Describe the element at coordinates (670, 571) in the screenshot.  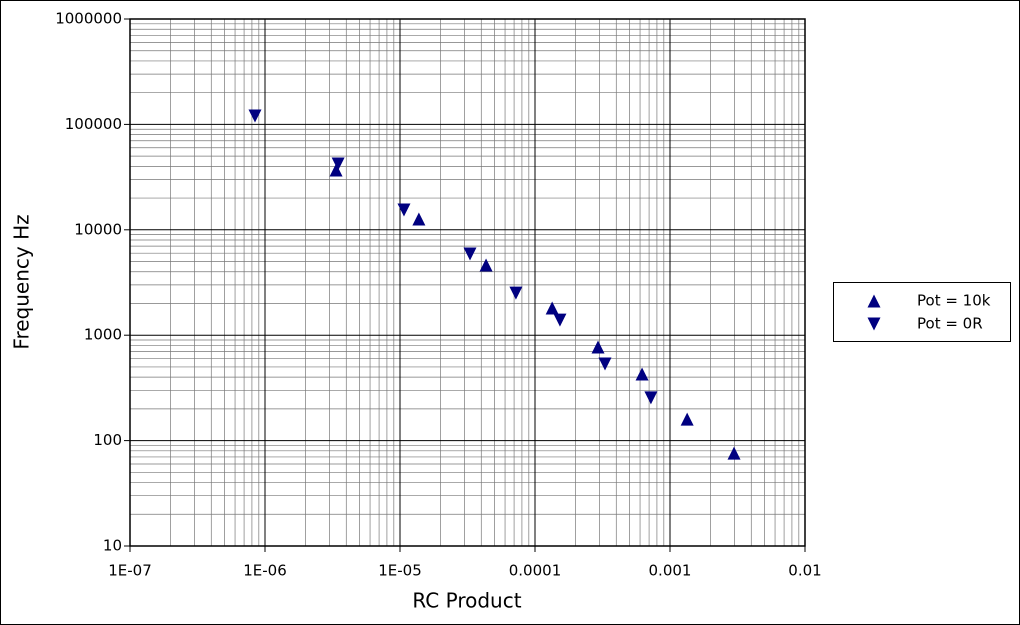
I see `x-tick-label: 0.001` at that location.